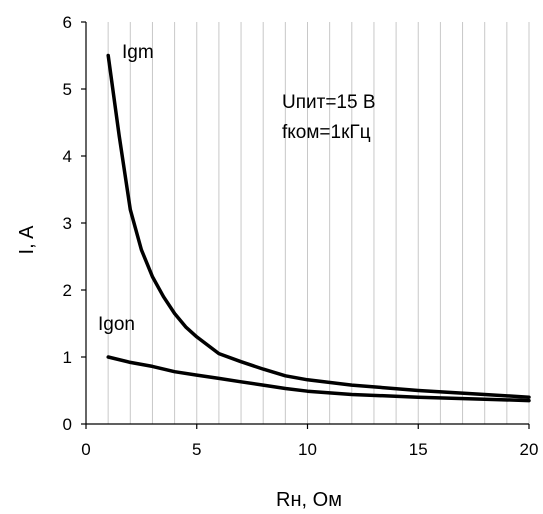 This screenshot has height=514, width=543. Describe the element at coordinates (138, 52) in the screenshot. I see `series-label-igm: Igm` at that location.